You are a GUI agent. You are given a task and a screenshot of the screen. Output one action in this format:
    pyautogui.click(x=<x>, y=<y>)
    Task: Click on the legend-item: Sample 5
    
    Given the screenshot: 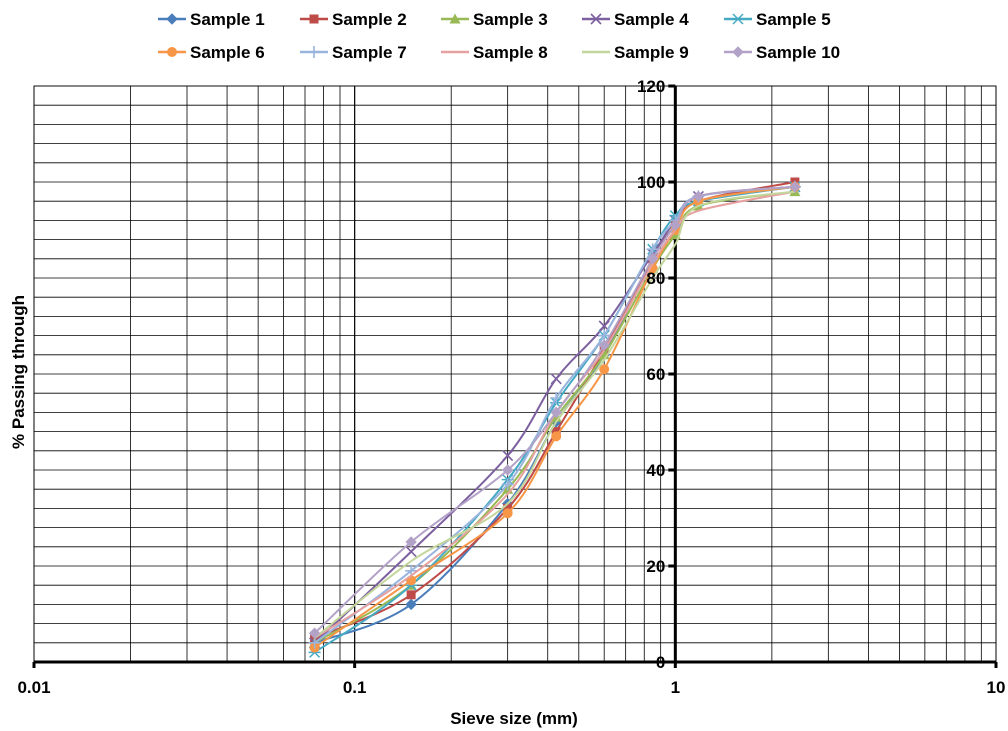 What is the action you would take?
    pyautogui.click(x=777, y=19)
    